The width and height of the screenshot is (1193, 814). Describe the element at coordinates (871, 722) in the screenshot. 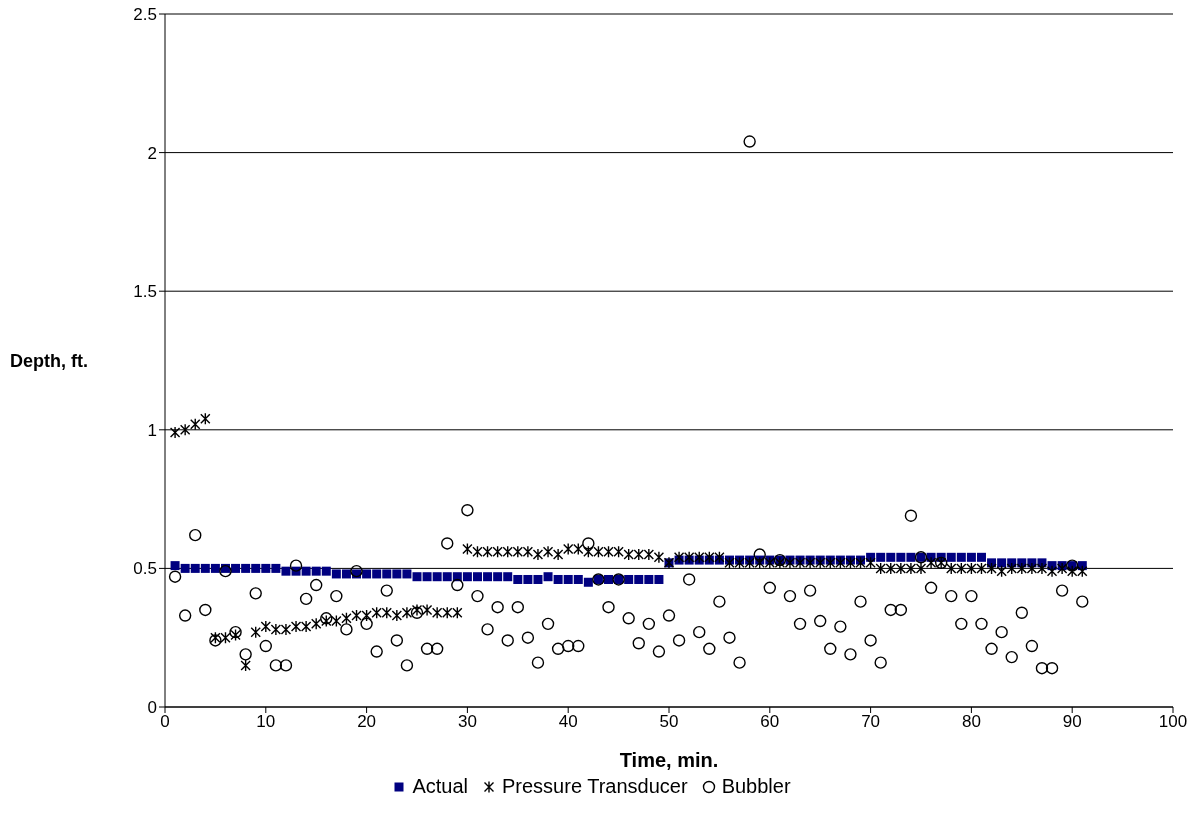

I see `x-tick-label: 70` at that location.